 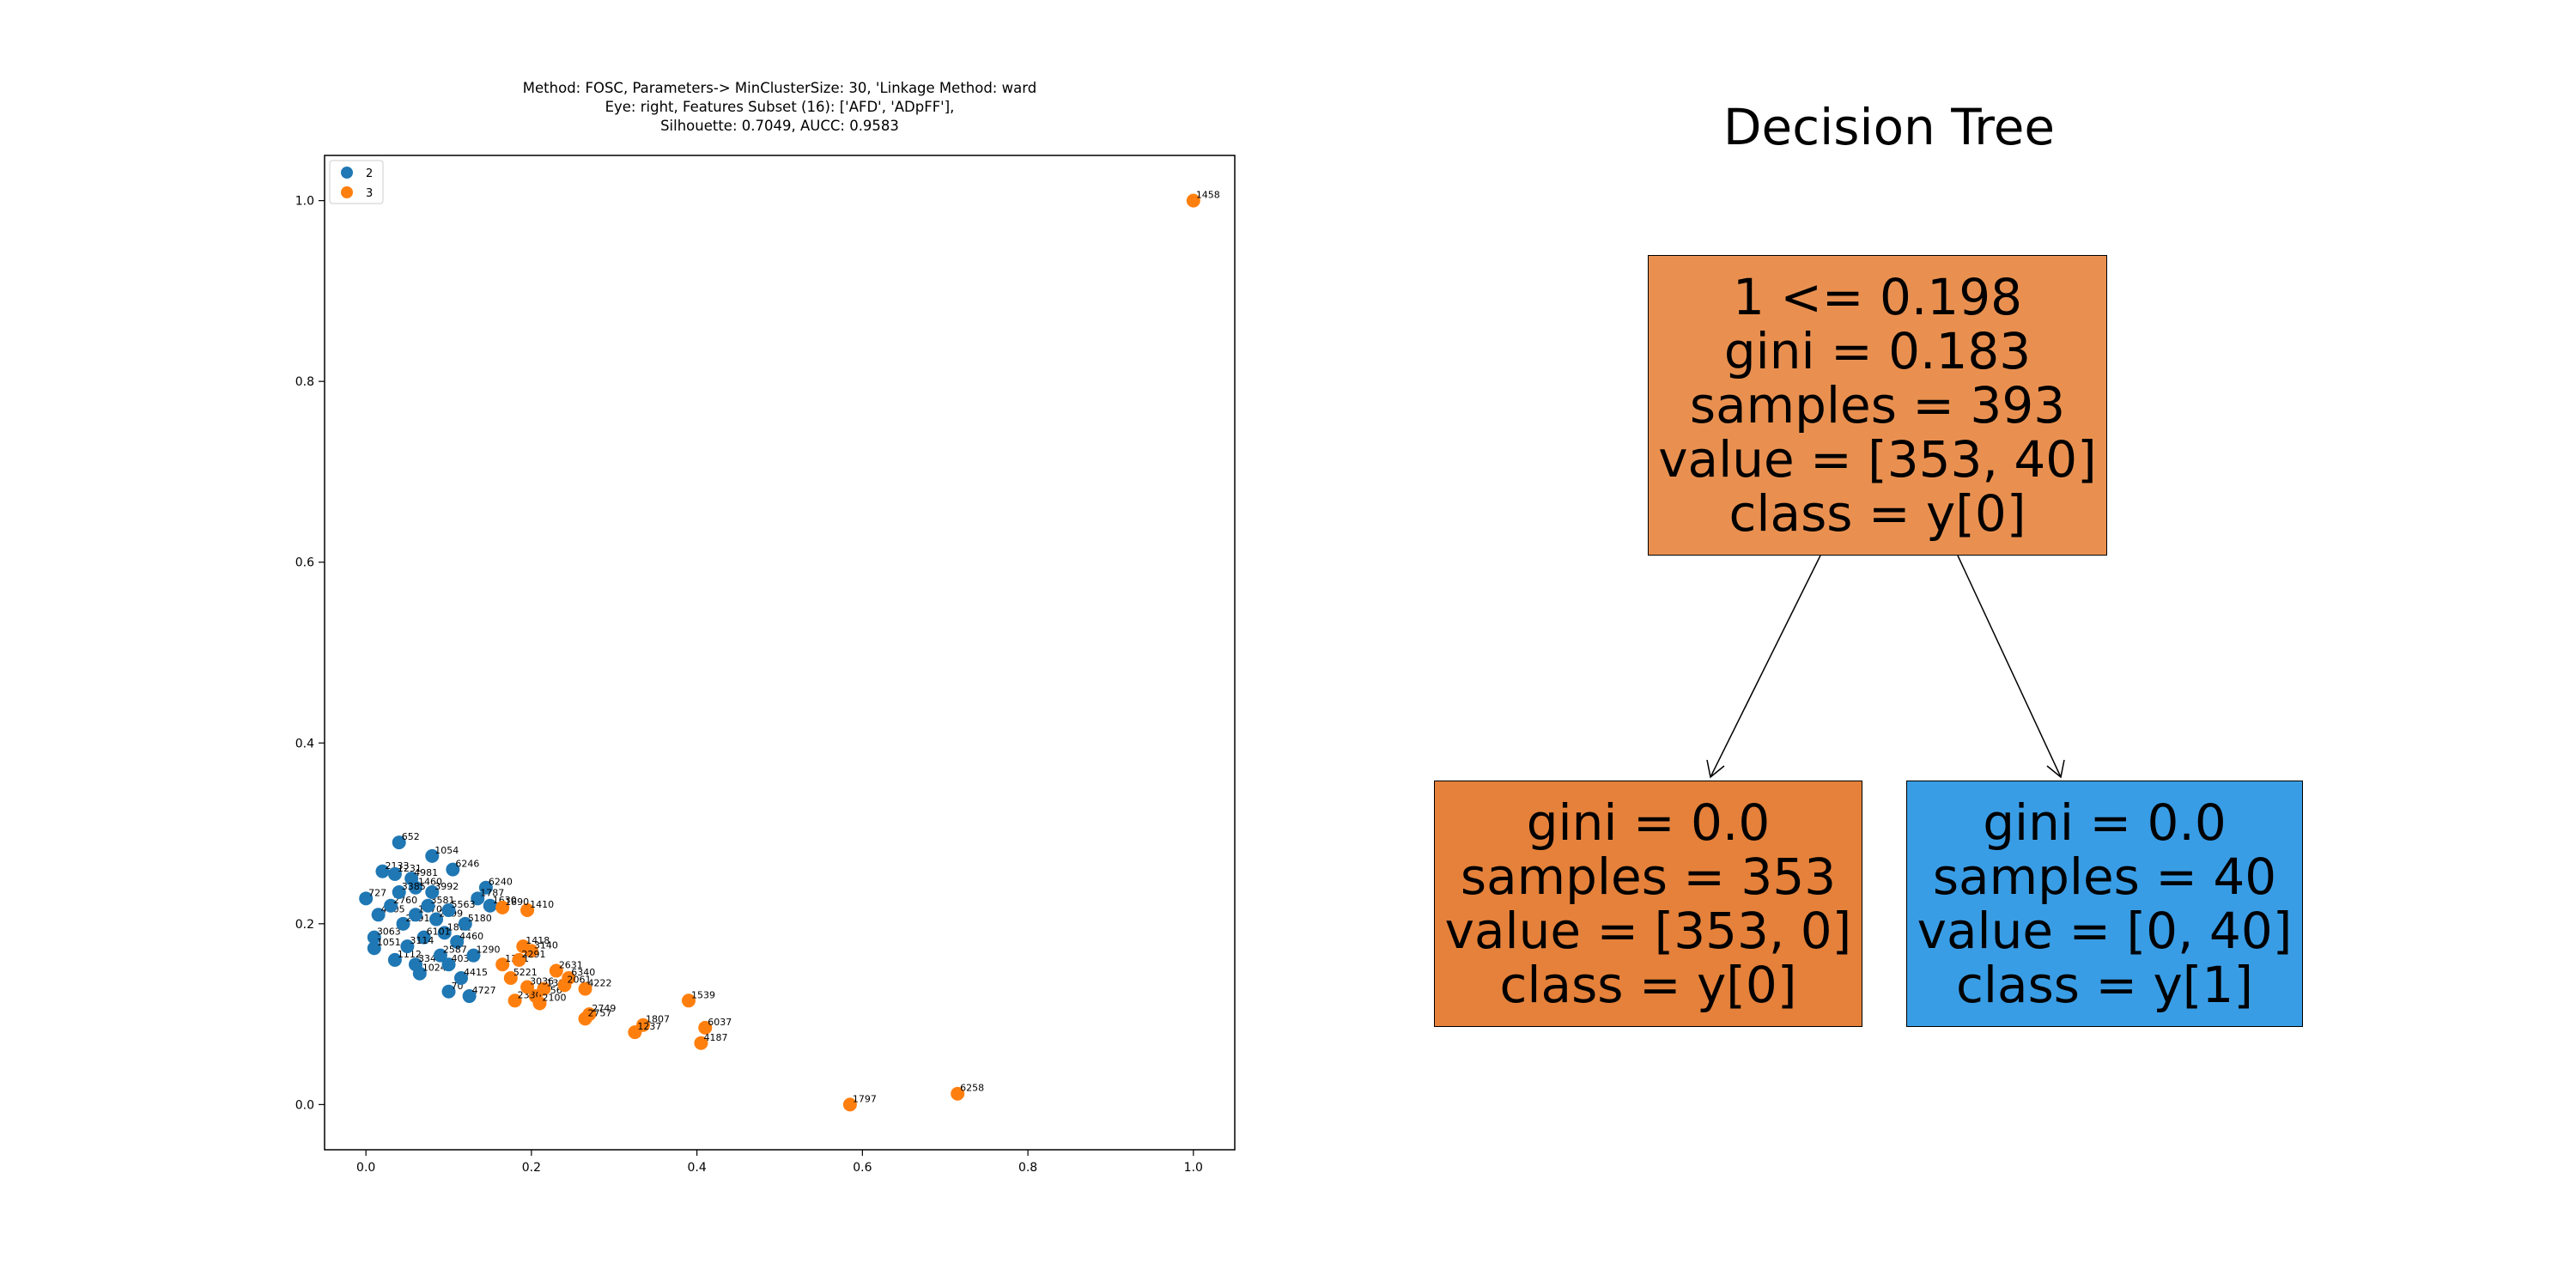 I want to click on data-point-label: 1410, so click(x=542, y=904).